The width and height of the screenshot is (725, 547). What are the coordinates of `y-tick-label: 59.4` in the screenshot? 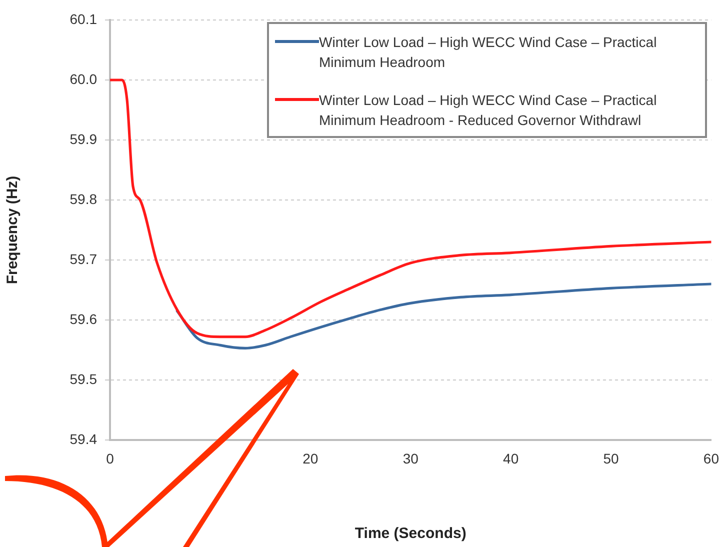 It's located at (84, 438).